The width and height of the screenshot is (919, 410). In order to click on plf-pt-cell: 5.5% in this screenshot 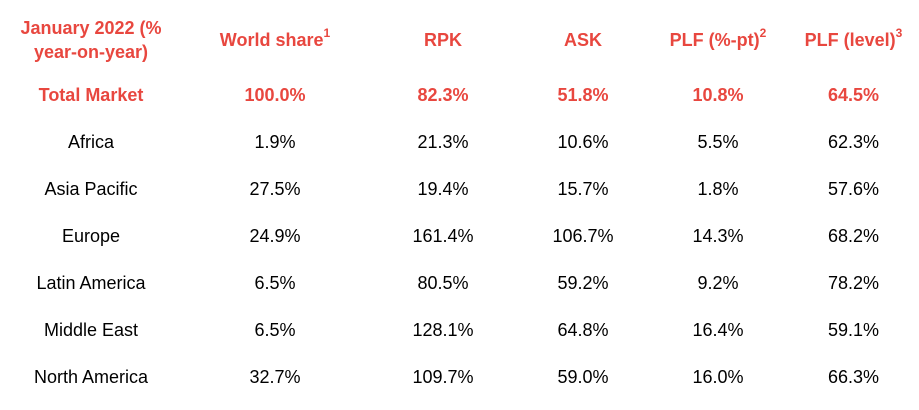, I will do `click(718, 142)`.